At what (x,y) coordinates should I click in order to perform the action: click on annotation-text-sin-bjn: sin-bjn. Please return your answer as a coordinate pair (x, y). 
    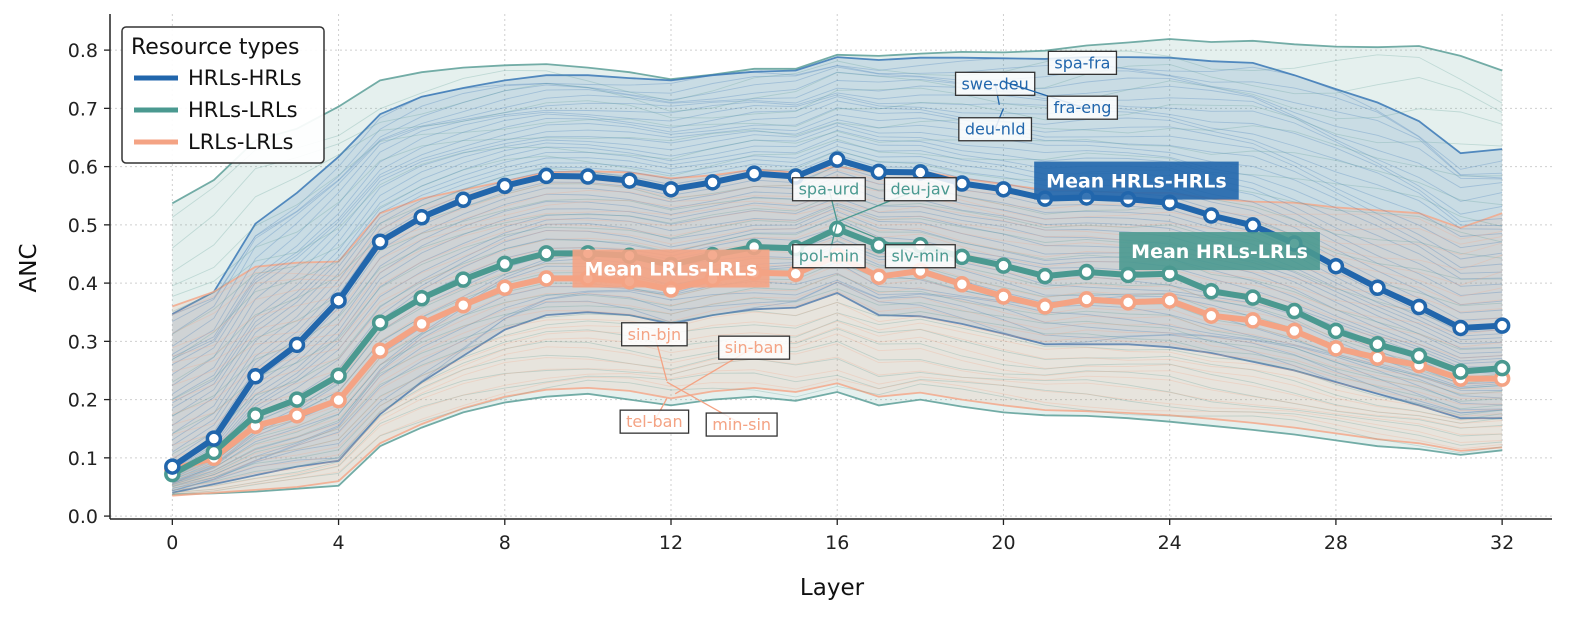
    Looking at the image, I should click on (654, 334).